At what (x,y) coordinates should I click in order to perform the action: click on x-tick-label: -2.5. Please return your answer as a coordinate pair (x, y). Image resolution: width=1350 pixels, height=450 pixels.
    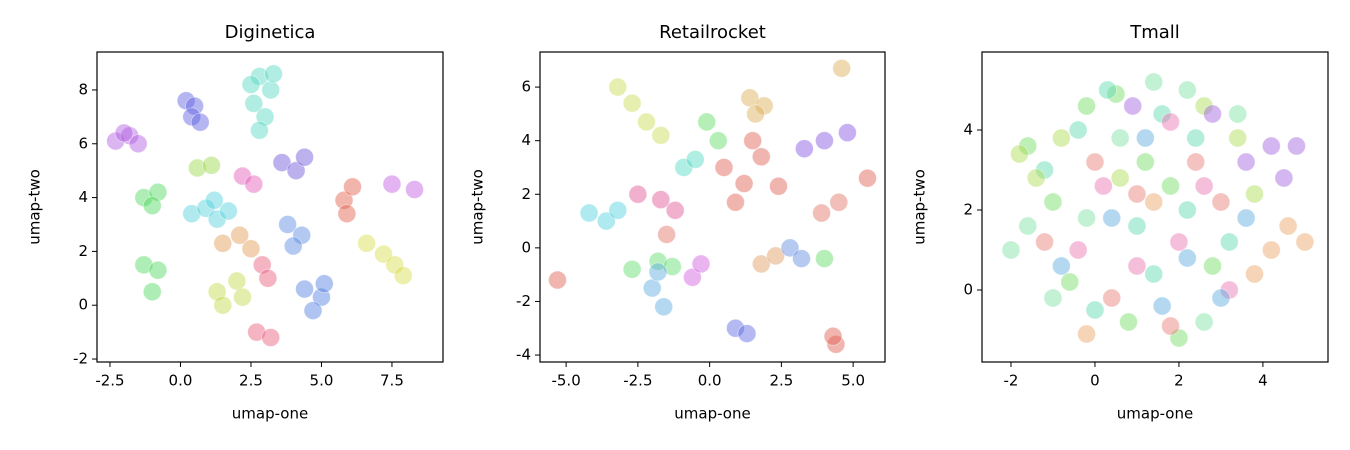
    Looking at the image, I should click on (637, 381).